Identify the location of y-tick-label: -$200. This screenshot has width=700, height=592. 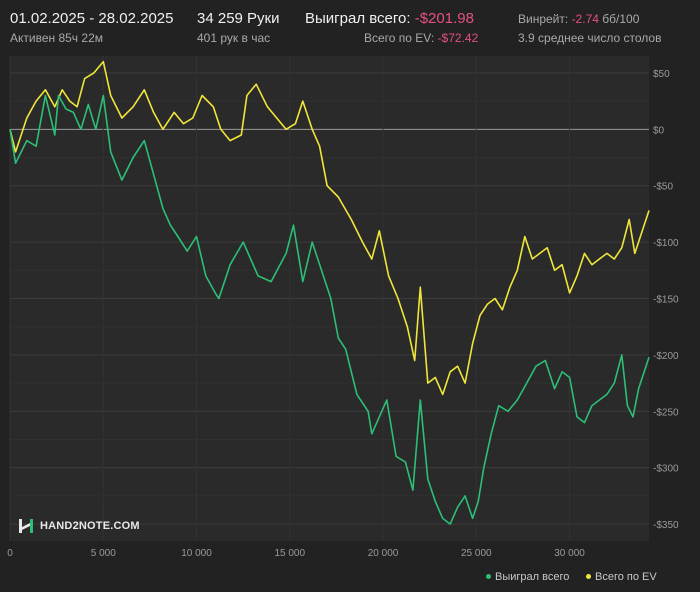
(666, 356).